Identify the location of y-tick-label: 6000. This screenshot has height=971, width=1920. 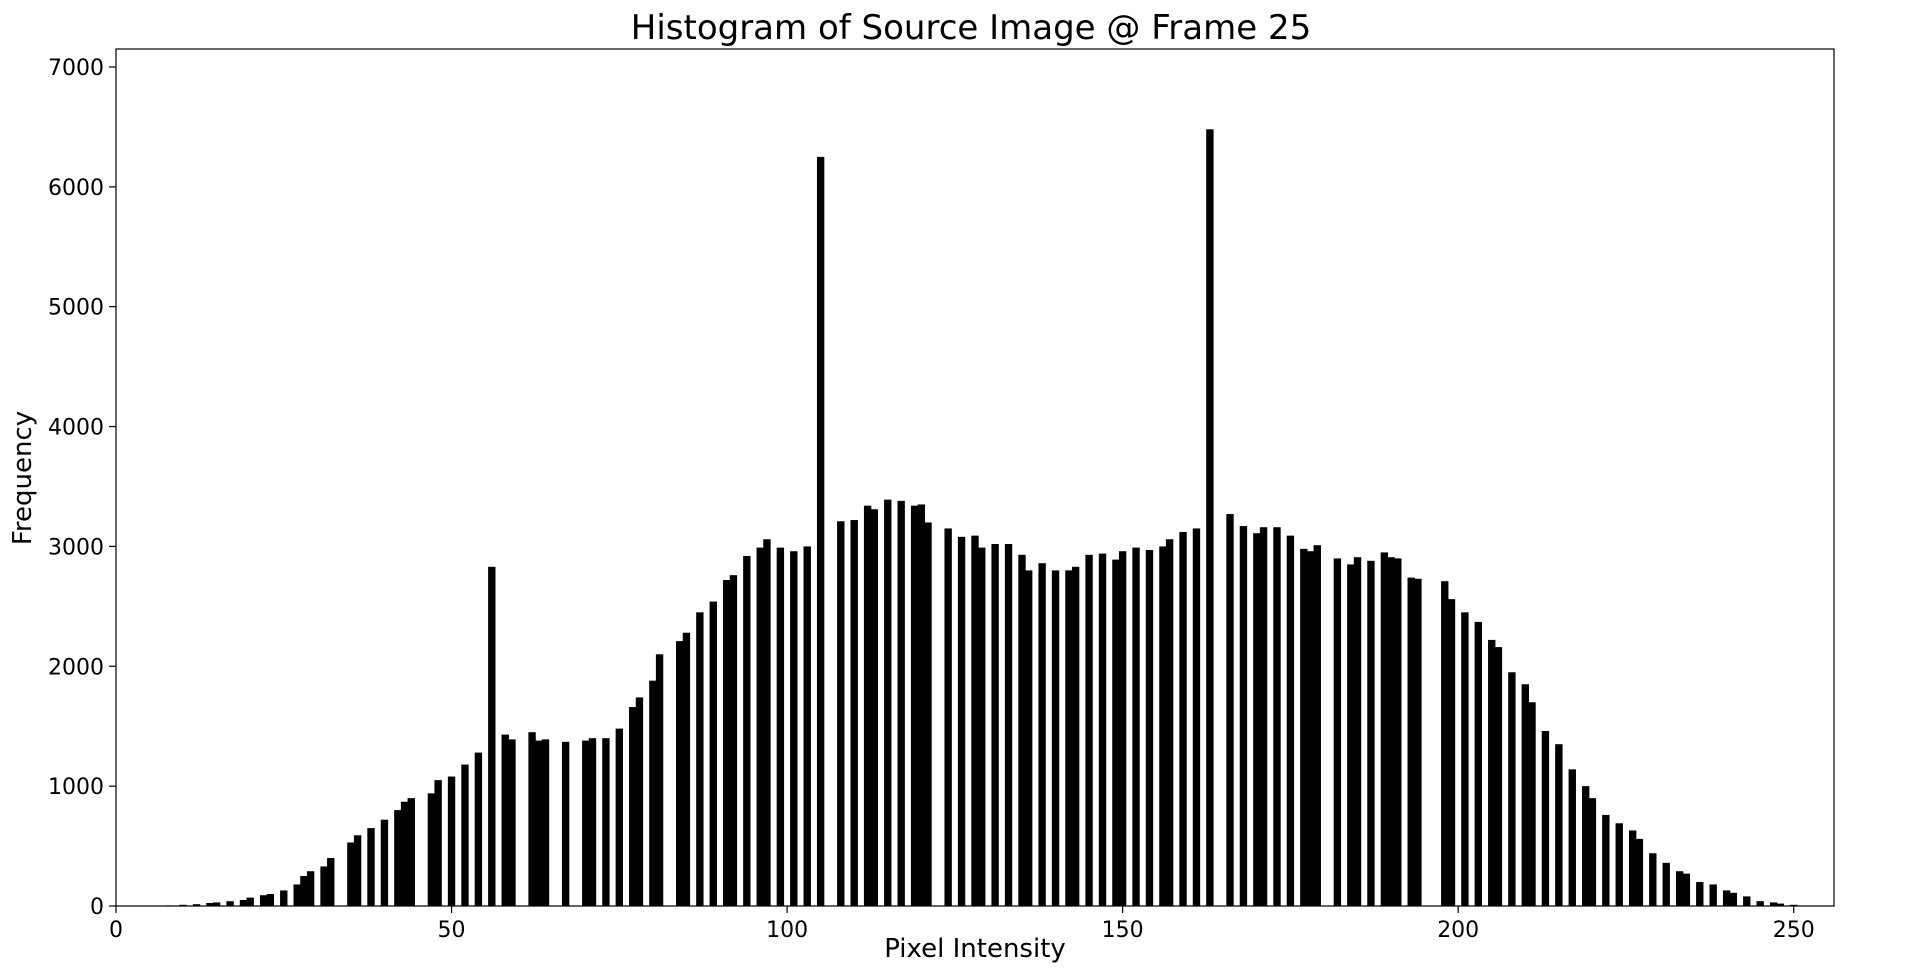
(76, 188).